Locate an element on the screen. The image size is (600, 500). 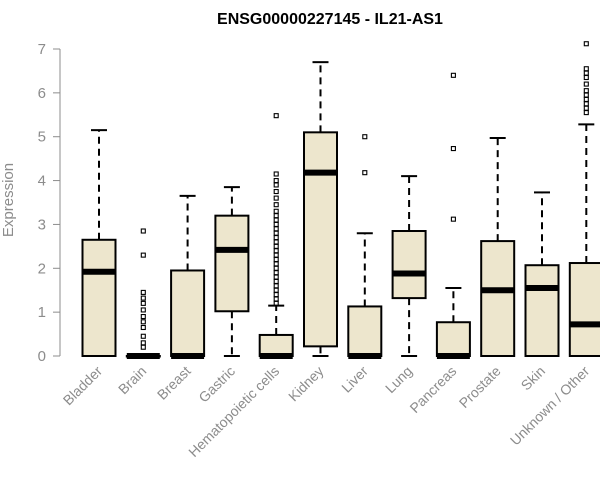
x-tick-label: Unknown / Other is located at coordinates (550, 406).